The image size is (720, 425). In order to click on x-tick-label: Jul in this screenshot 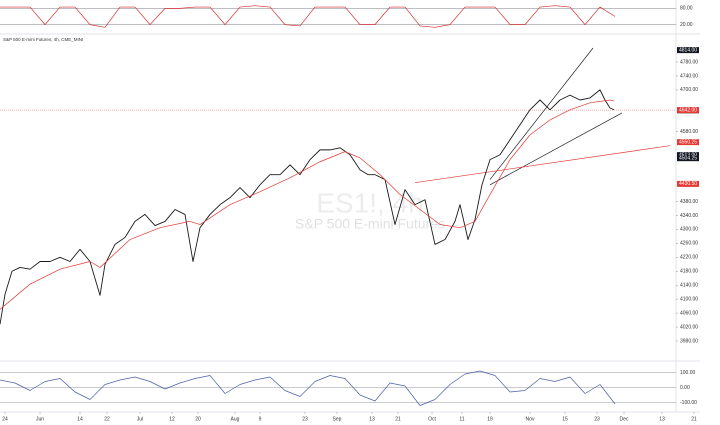, I will do `click(140, 419)`.